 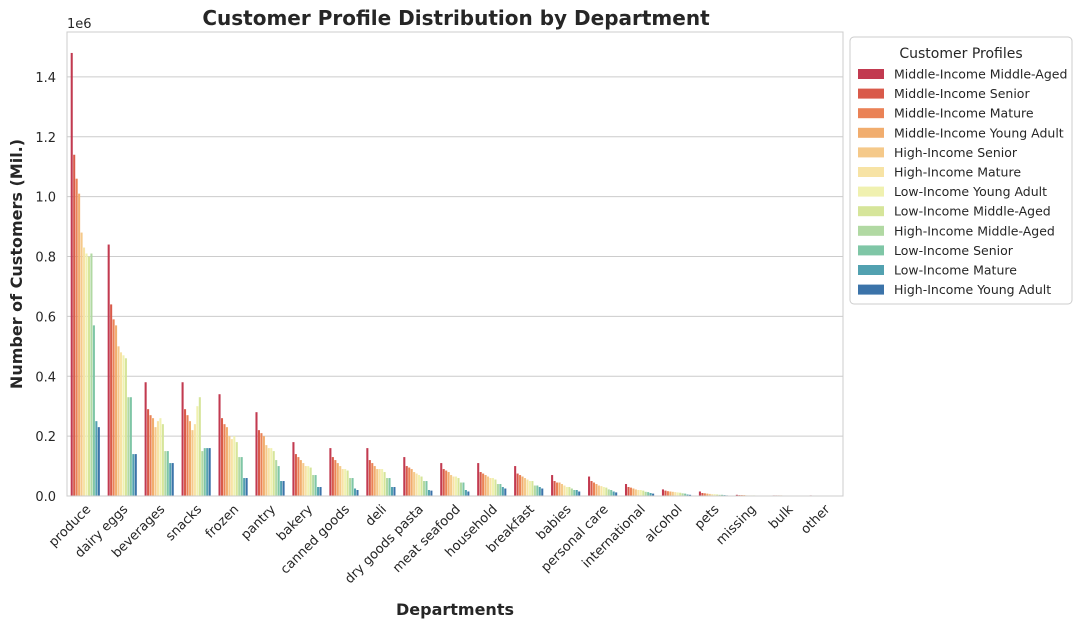 I want to click on legend-label: Middle-Income Mature, so click(x=964, y=113).